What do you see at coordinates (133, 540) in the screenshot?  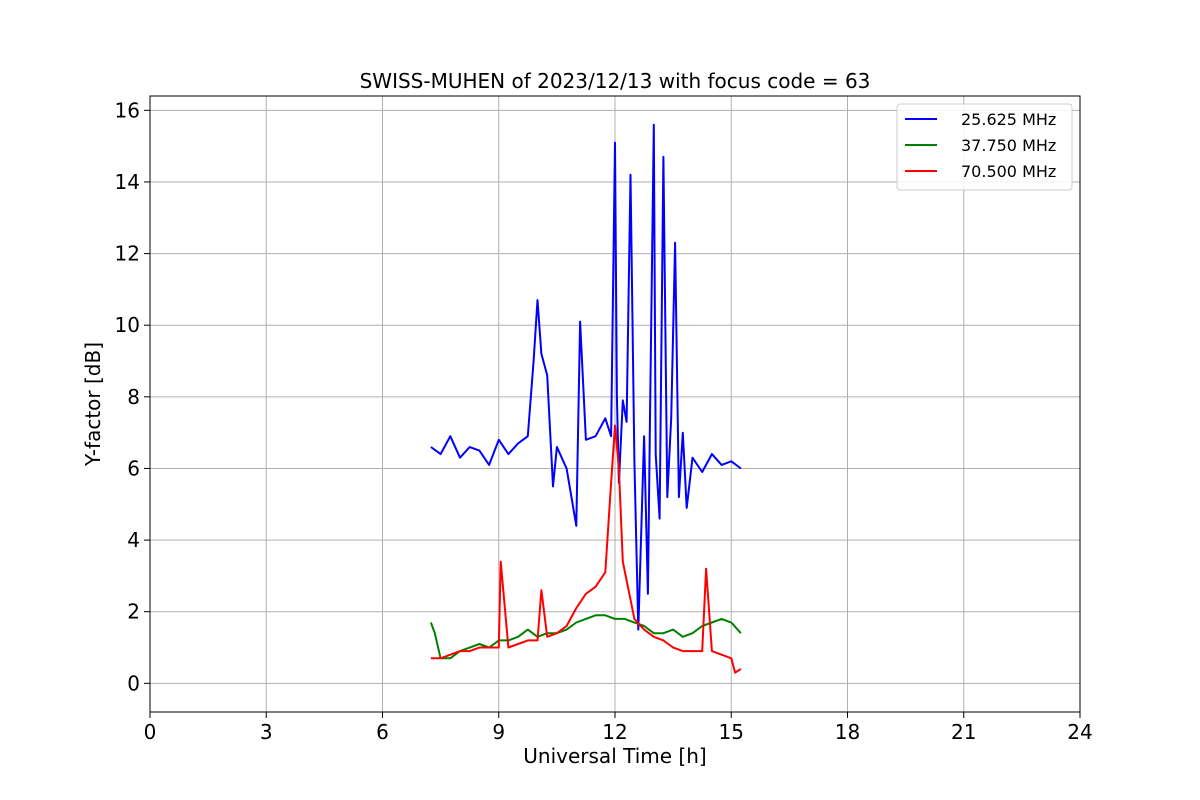 I see `y-tick-label: 4` at bounding box center [133, 540].